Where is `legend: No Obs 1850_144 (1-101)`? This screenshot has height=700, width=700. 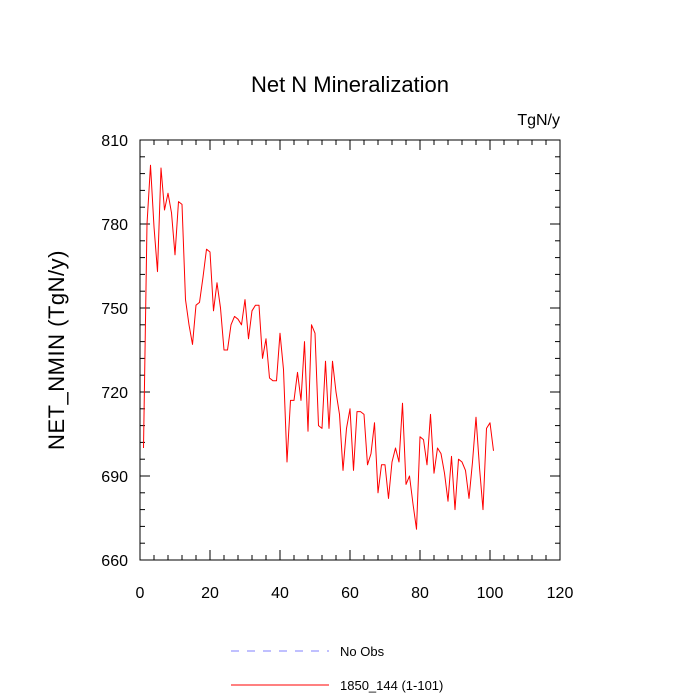
legend: No Obs 1850_144 (1-101) is located at coordinates (337, 668).